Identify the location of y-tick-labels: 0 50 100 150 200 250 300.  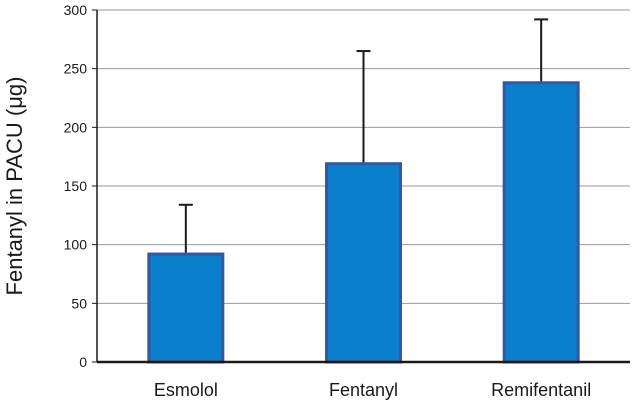
(80, 186).